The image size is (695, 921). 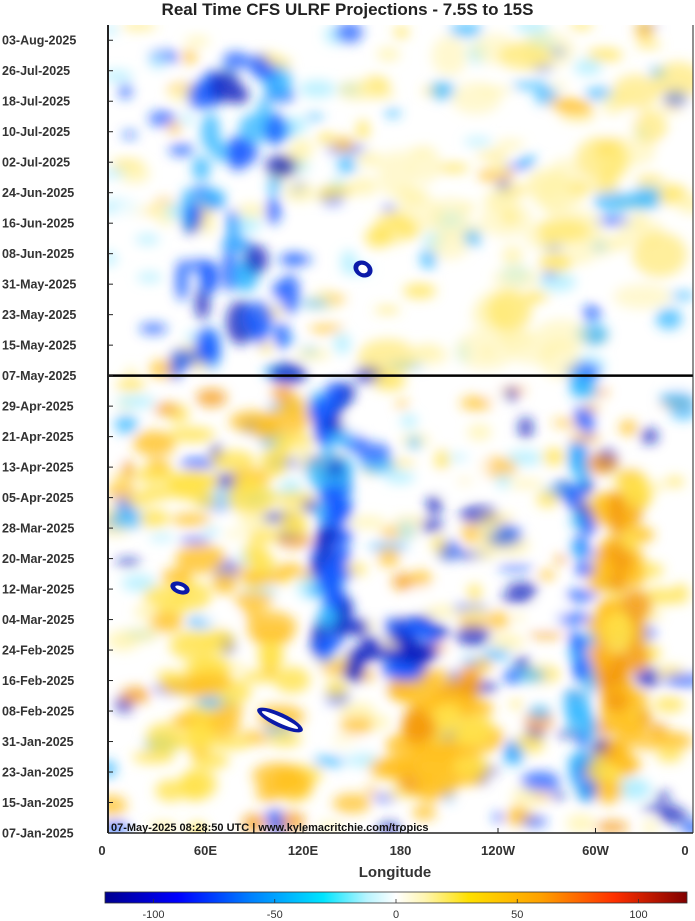 I want to click on y-tick-label: 15-Jan-2025, so click(x=38, y=803).